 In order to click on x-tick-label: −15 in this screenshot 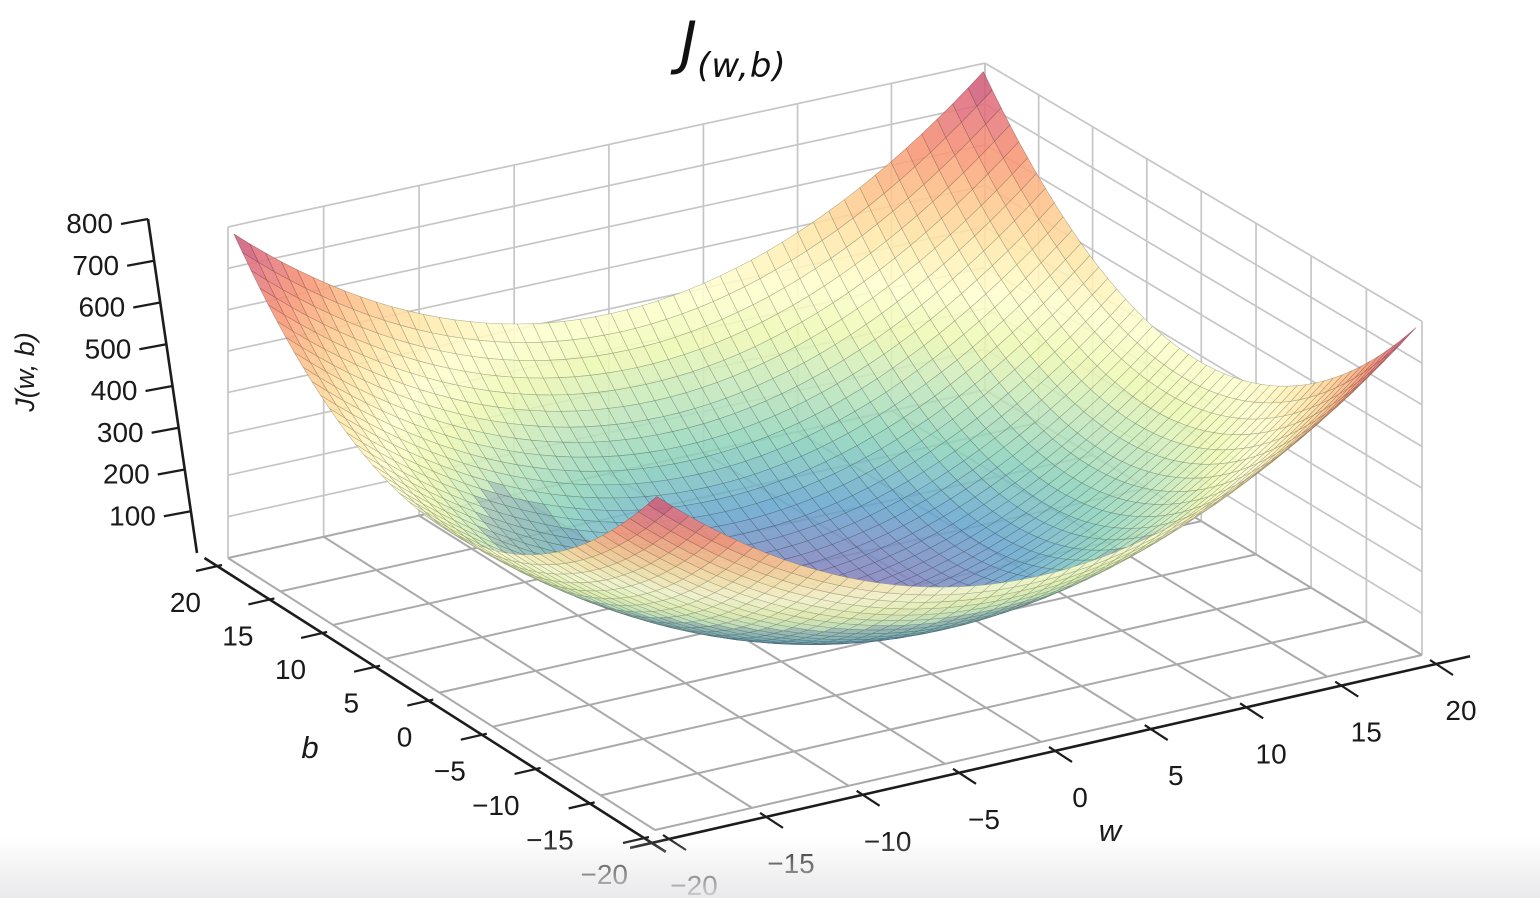, I will do `click(791, 863)`.